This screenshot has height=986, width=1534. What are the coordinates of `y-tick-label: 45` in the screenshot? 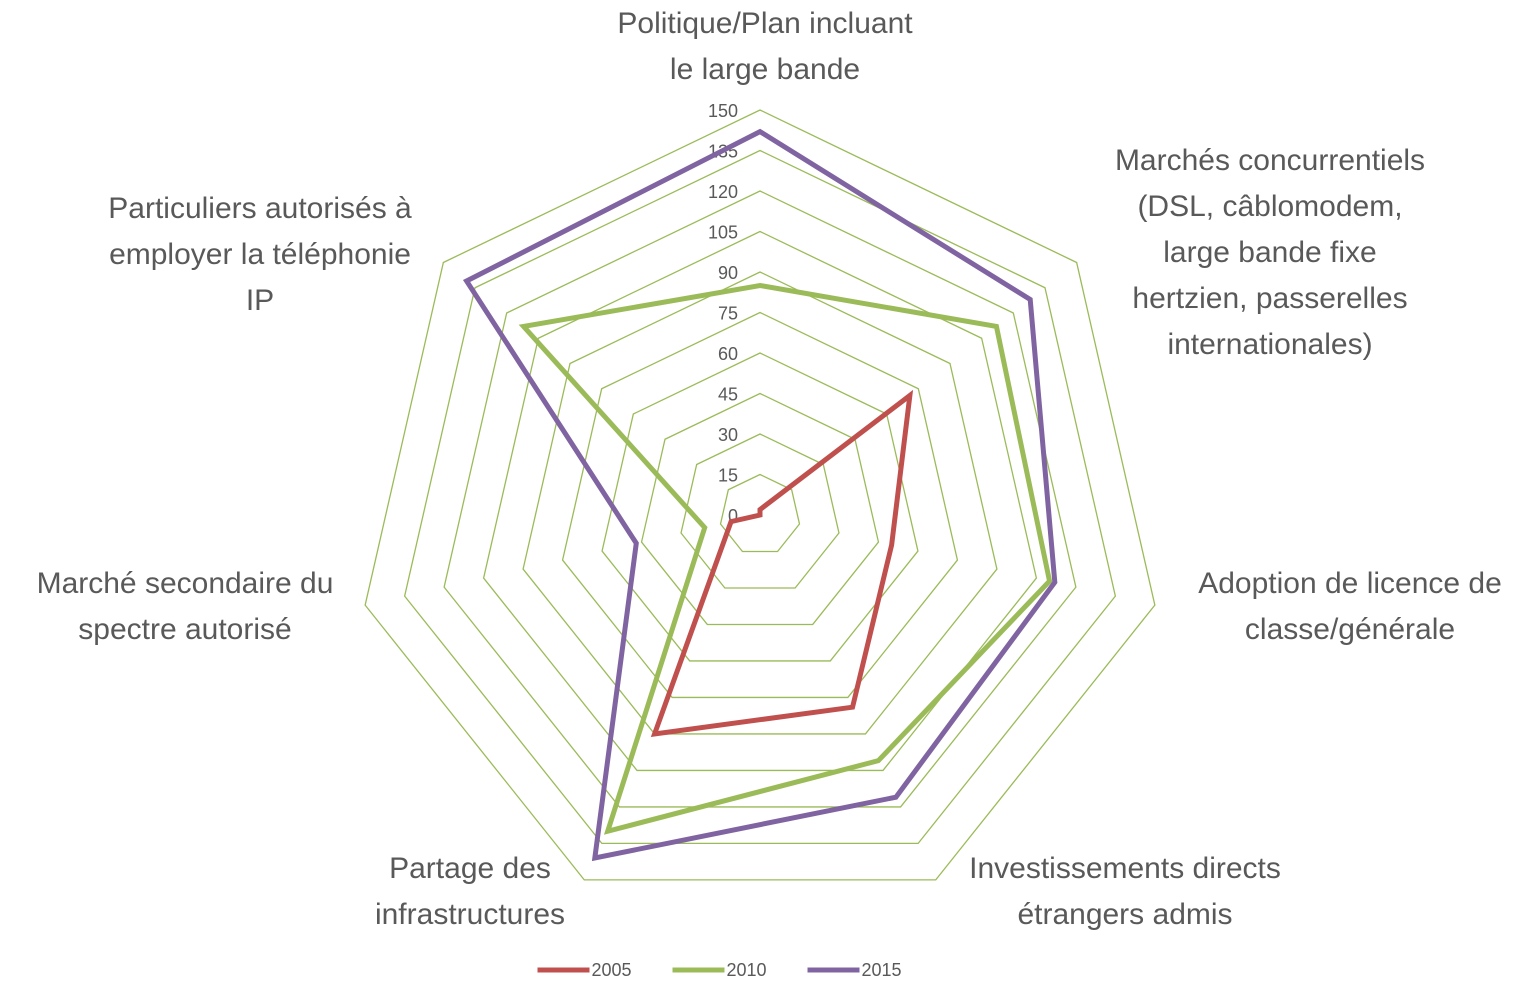 It's located at (728, 394).